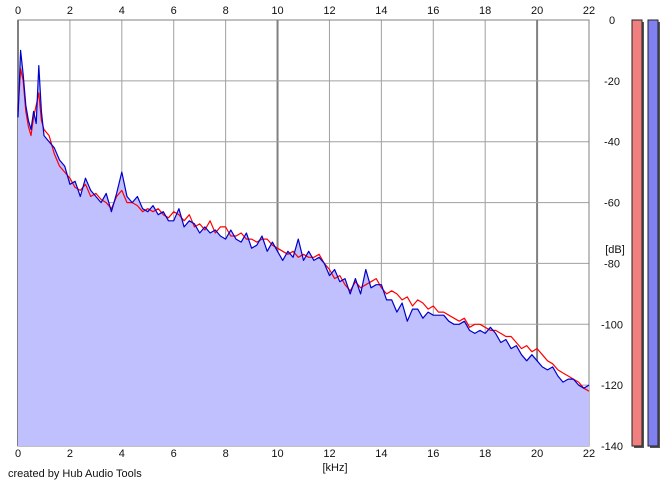 This screenshot has height=486, width=672. Describe the element at coordinates (75, 474) in the screenshot. I see `credit-text: created by Hub Audio Tools` at that location.